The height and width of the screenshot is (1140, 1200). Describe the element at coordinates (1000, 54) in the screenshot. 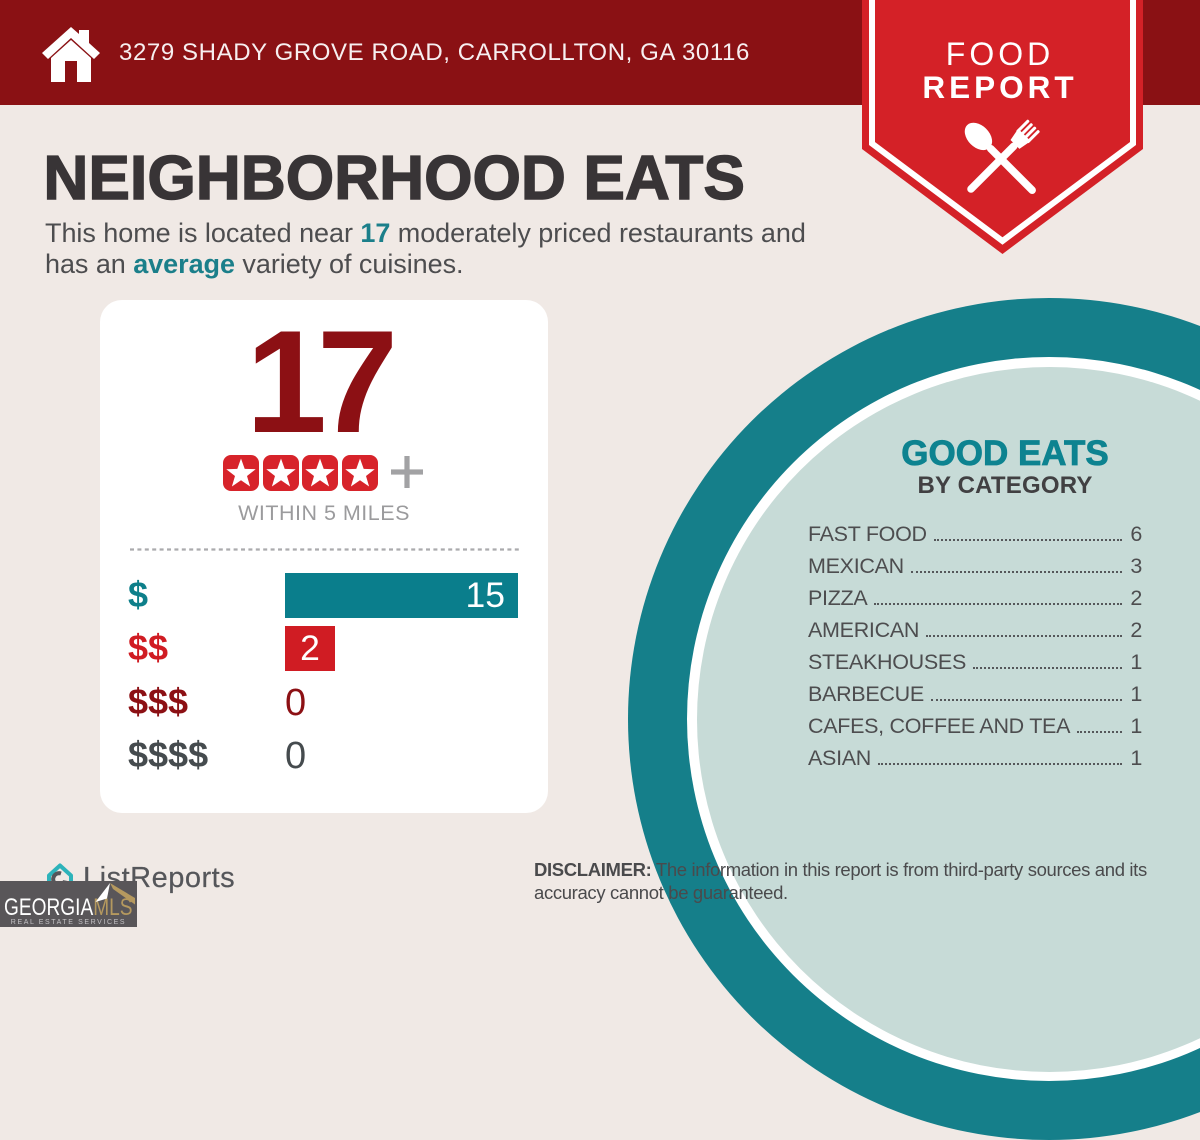

I see `svg-text: FOOD` at that location.